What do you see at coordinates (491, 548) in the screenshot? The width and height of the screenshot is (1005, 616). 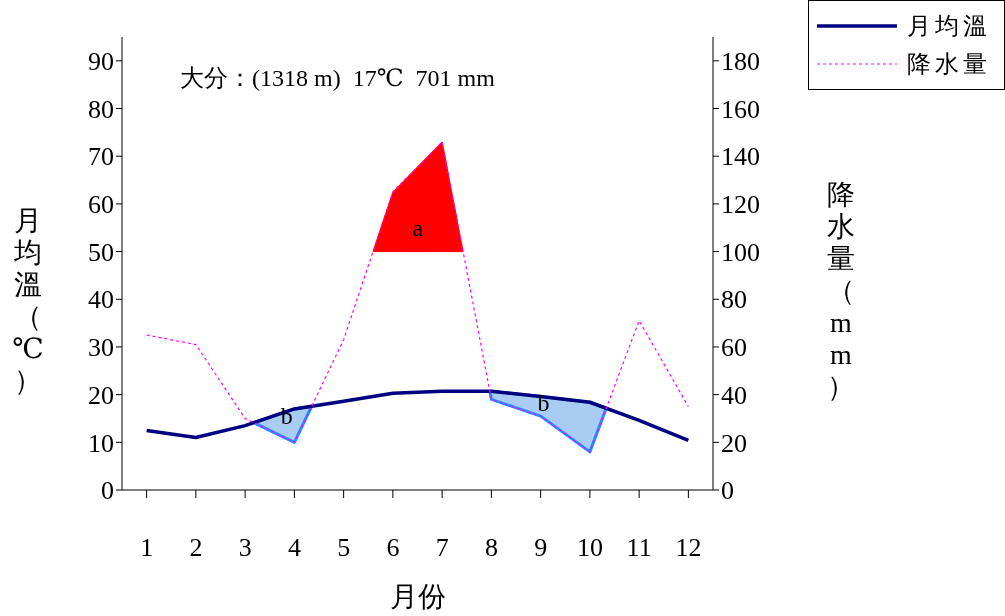 I see `x-tick-label: 8` at bounding box center [491, 548].